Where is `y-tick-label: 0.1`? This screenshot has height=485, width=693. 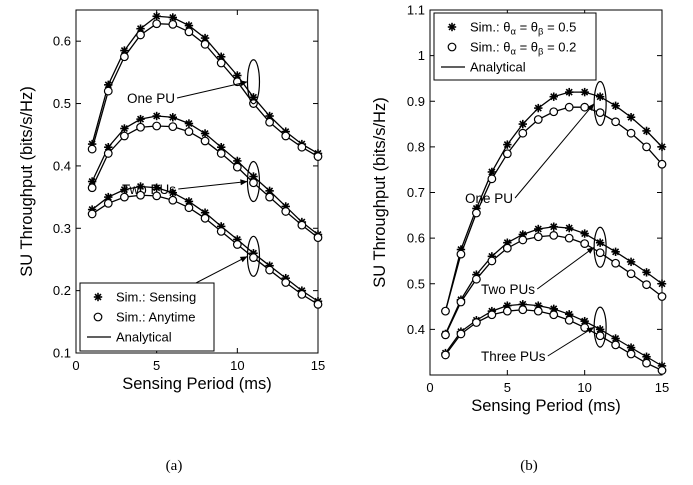 y-tick-label: 0.1 is located at coordinates (62, 353).